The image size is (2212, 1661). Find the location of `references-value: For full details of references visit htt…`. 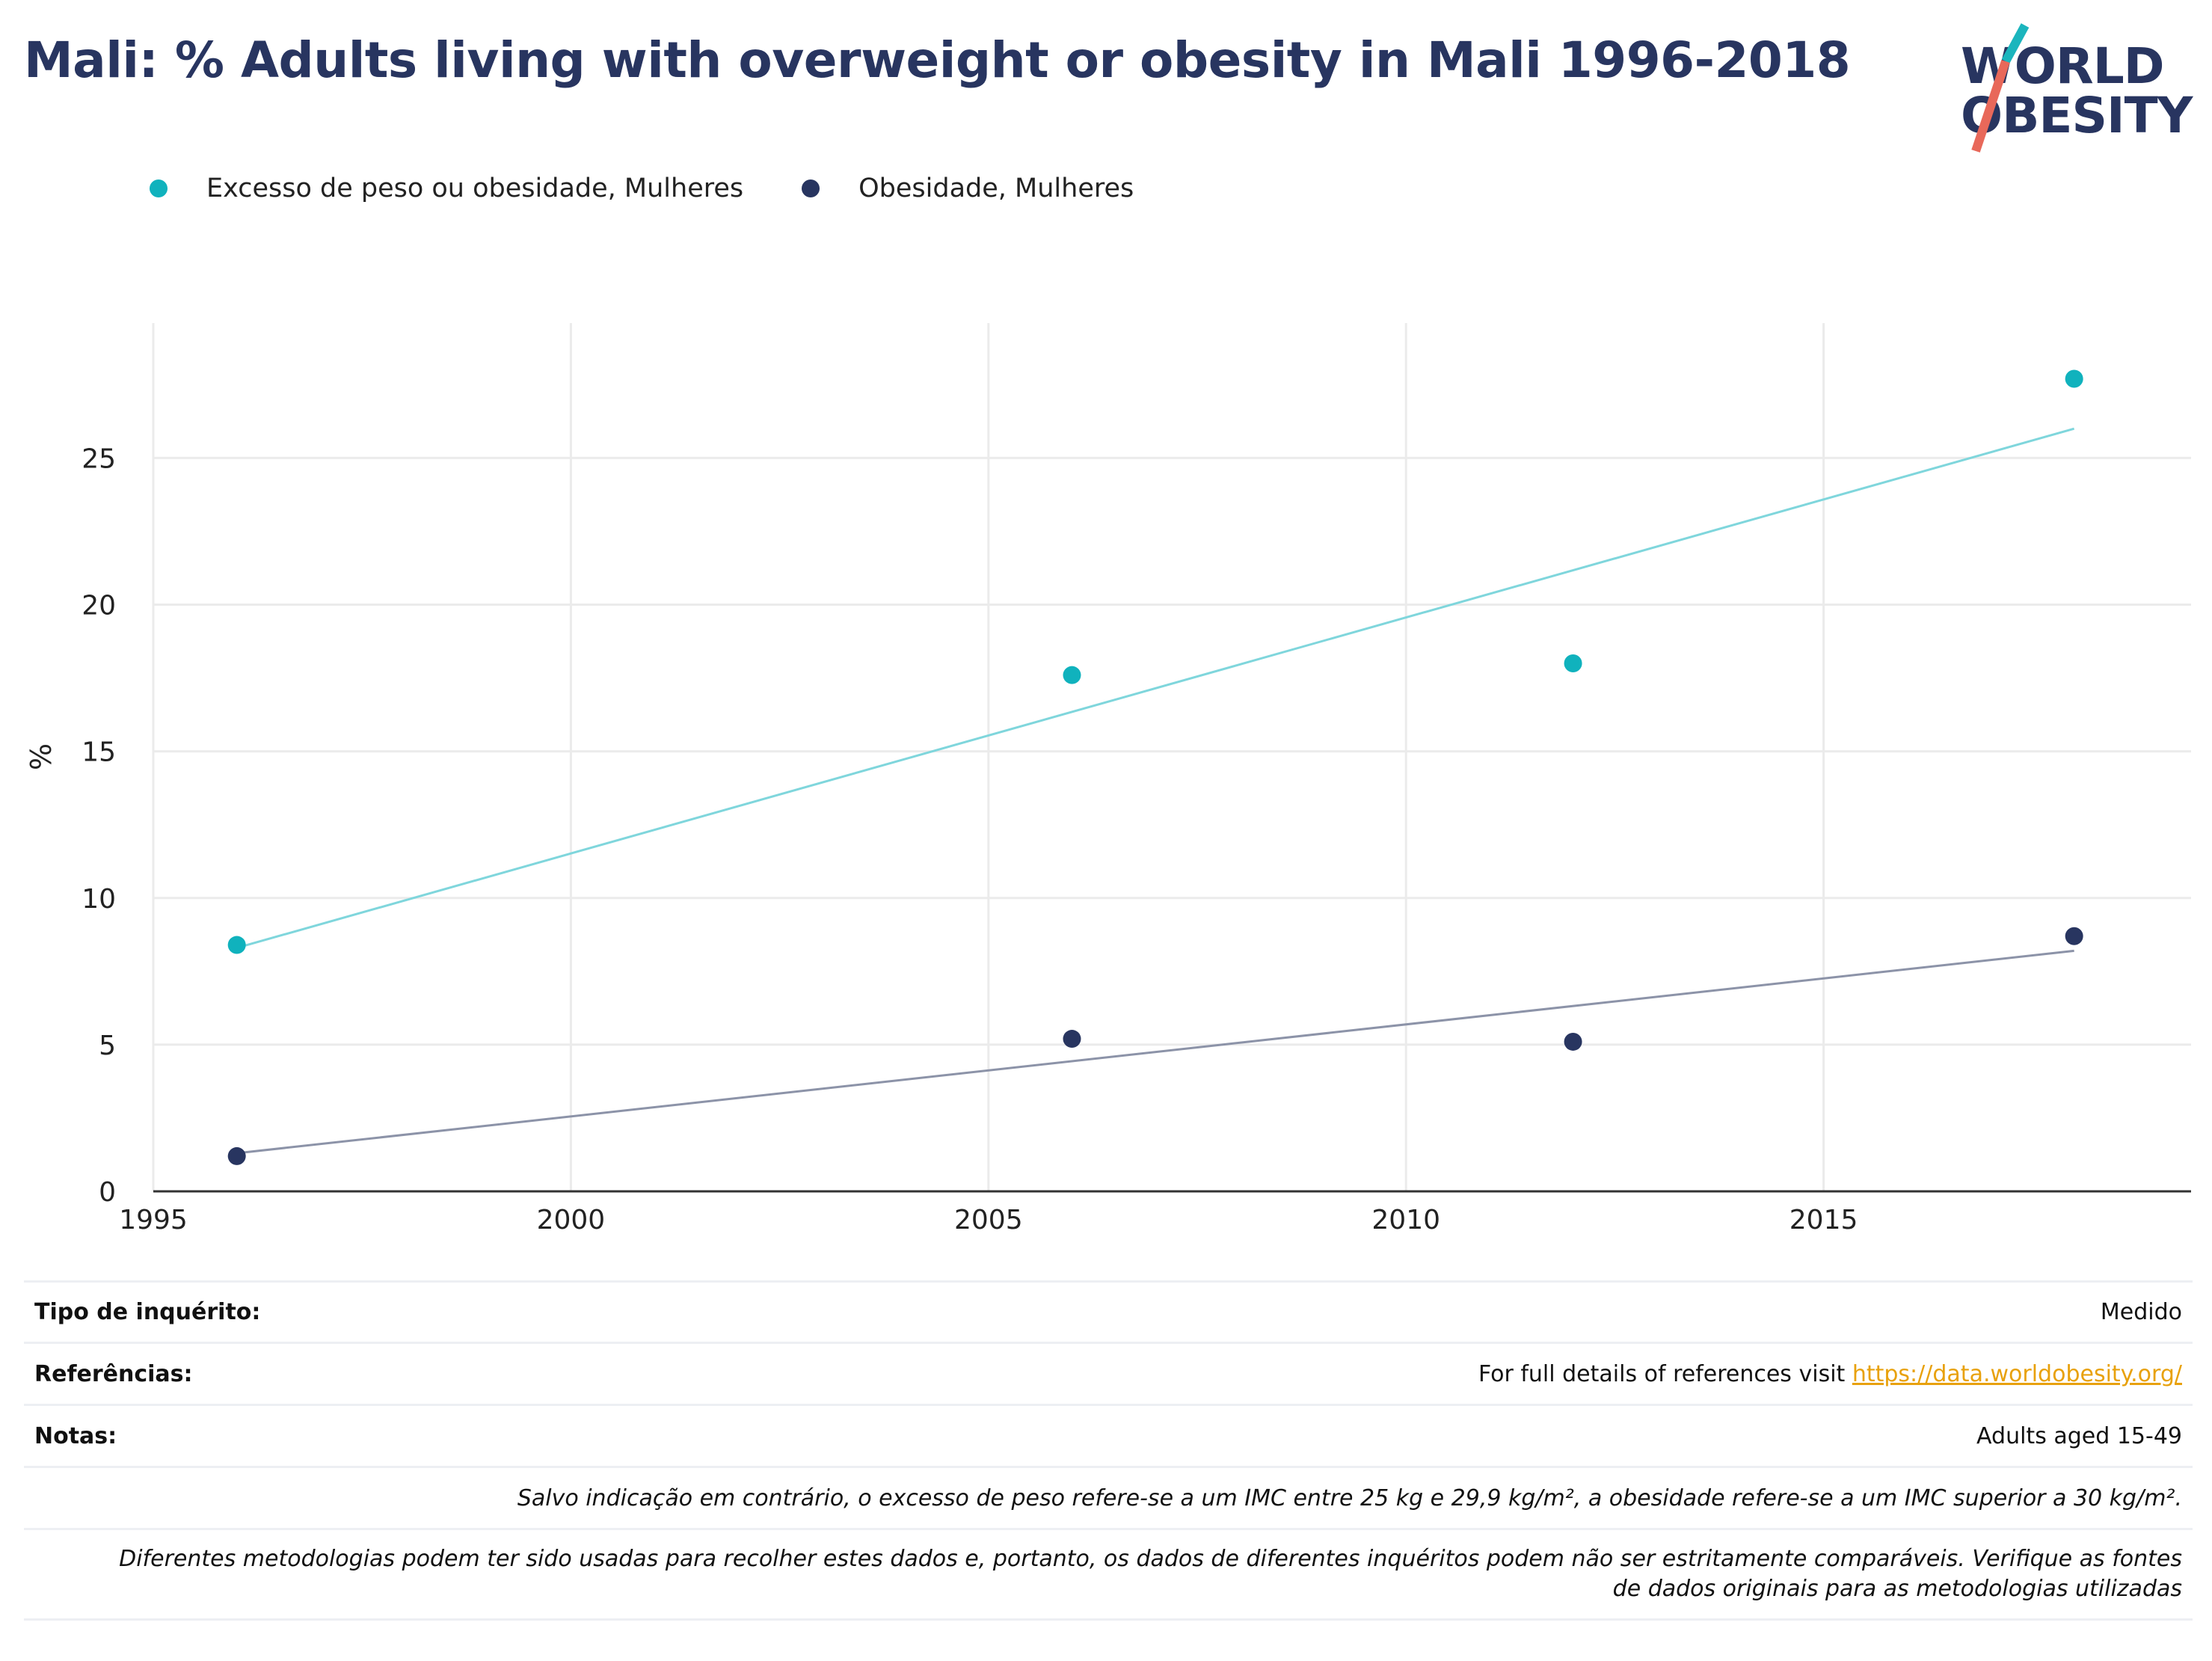

references-value: For full details of references visit htt… is located at coordinates (1830, 1374).